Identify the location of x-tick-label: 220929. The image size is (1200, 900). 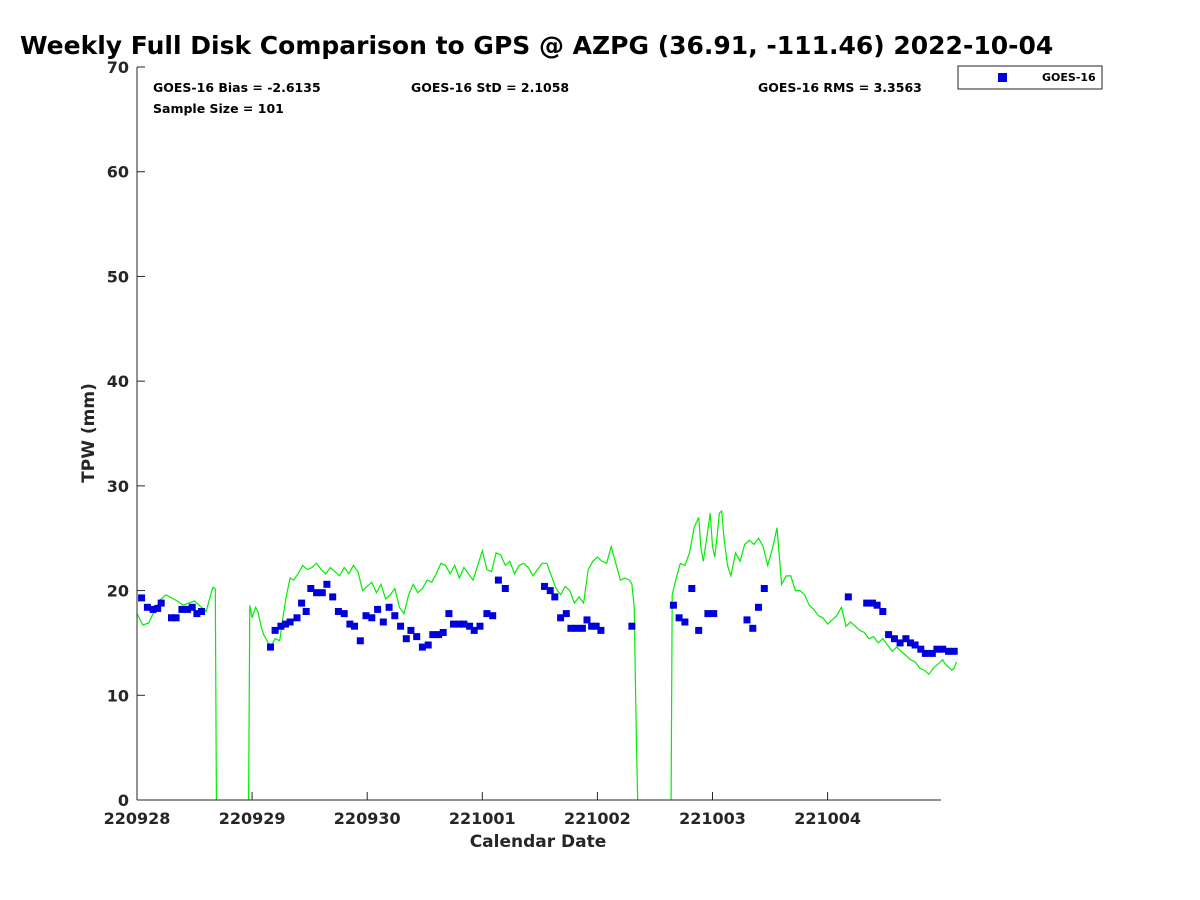
(252, 818).